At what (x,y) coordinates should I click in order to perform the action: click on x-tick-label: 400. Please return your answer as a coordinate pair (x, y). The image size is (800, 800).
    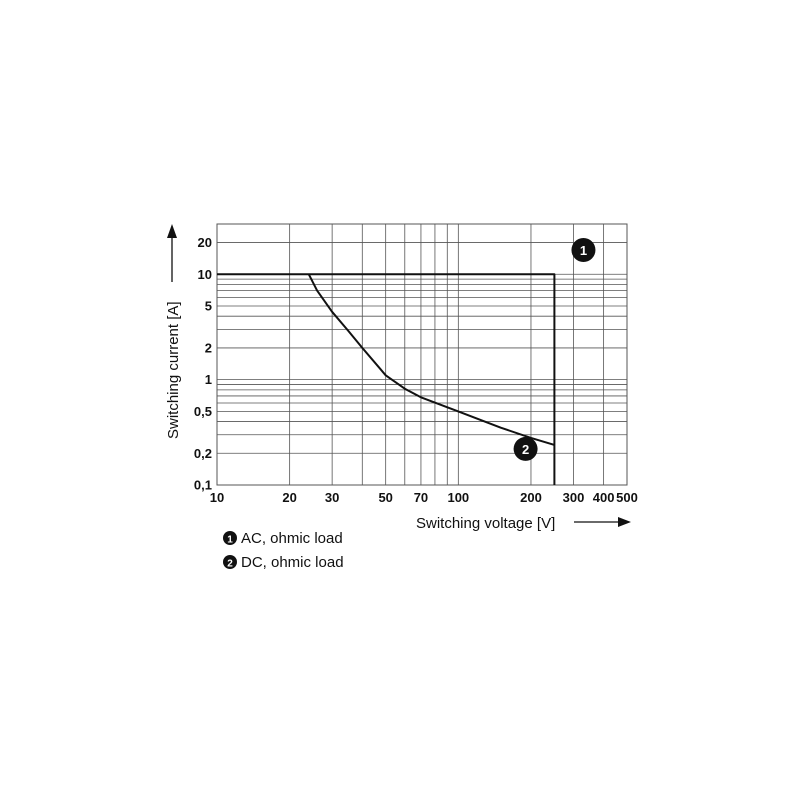
    Looking at the image, I should click on (604, 497).